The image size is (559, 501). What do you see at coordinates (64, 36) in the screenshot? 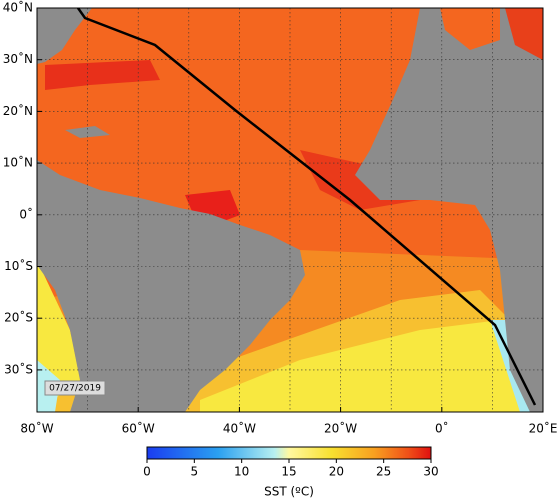
I see `land-north-america` at bounding box center [64, 36].